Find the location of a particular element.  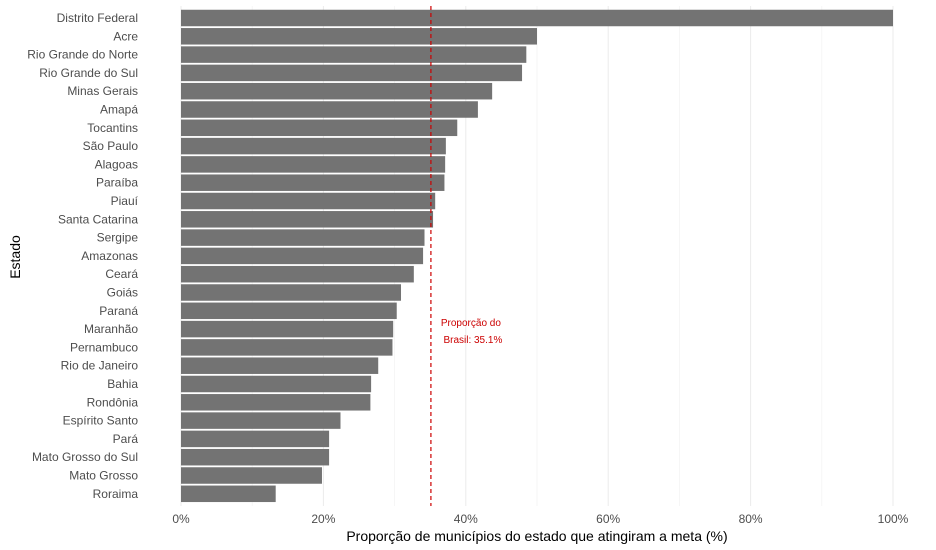

category-label: Paraná is located at coordinates (118, 311).